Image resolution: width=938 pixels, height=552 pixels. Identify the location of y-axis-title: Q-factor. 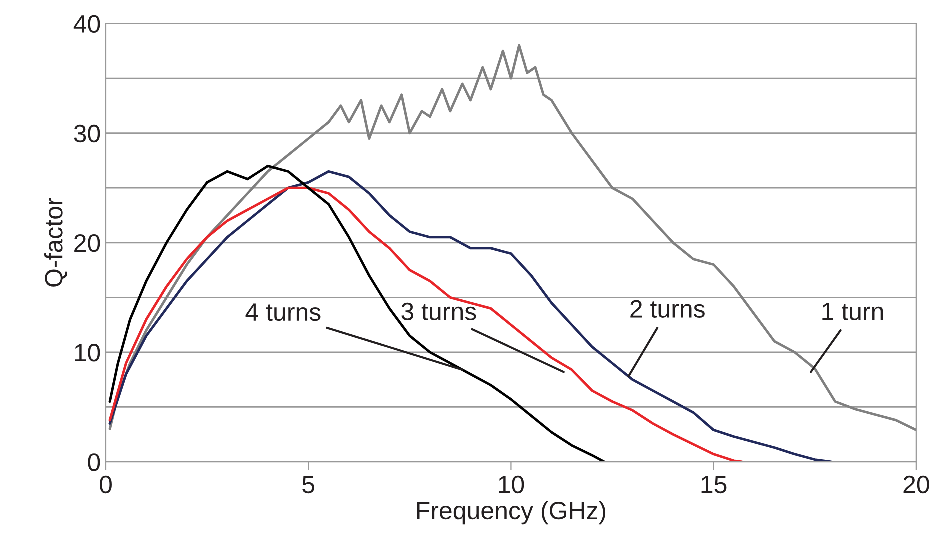
(56, 242).